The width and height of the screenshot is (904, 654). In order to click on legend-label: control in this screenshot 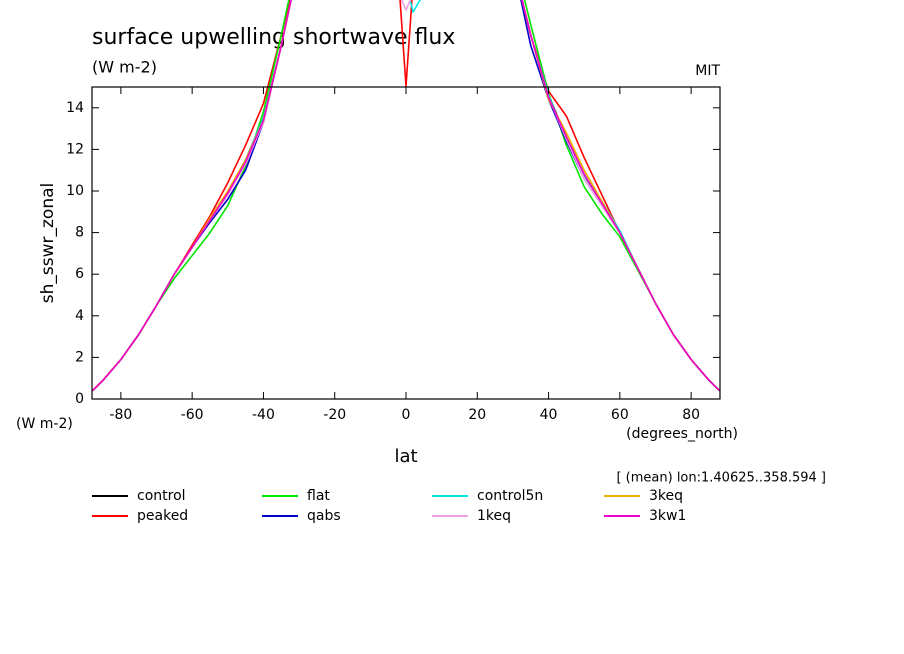, I will do `click(161, 496)`.